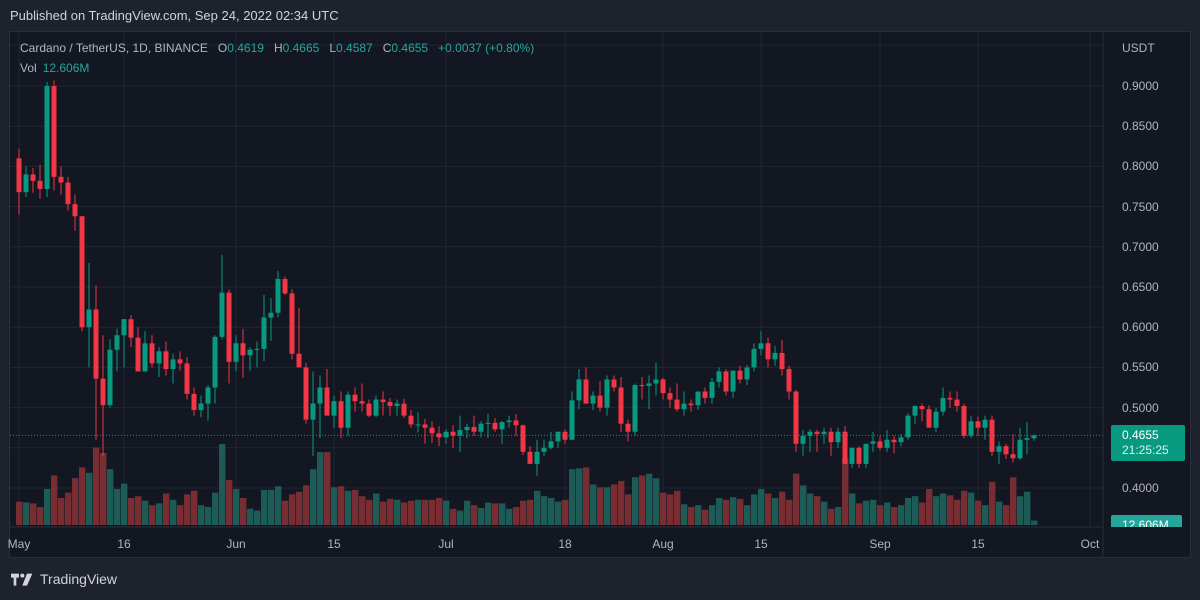  What do you see at coordinates (387, 48) in the screenshot?
I see `close-label: C` at bounding box center [387, 48].